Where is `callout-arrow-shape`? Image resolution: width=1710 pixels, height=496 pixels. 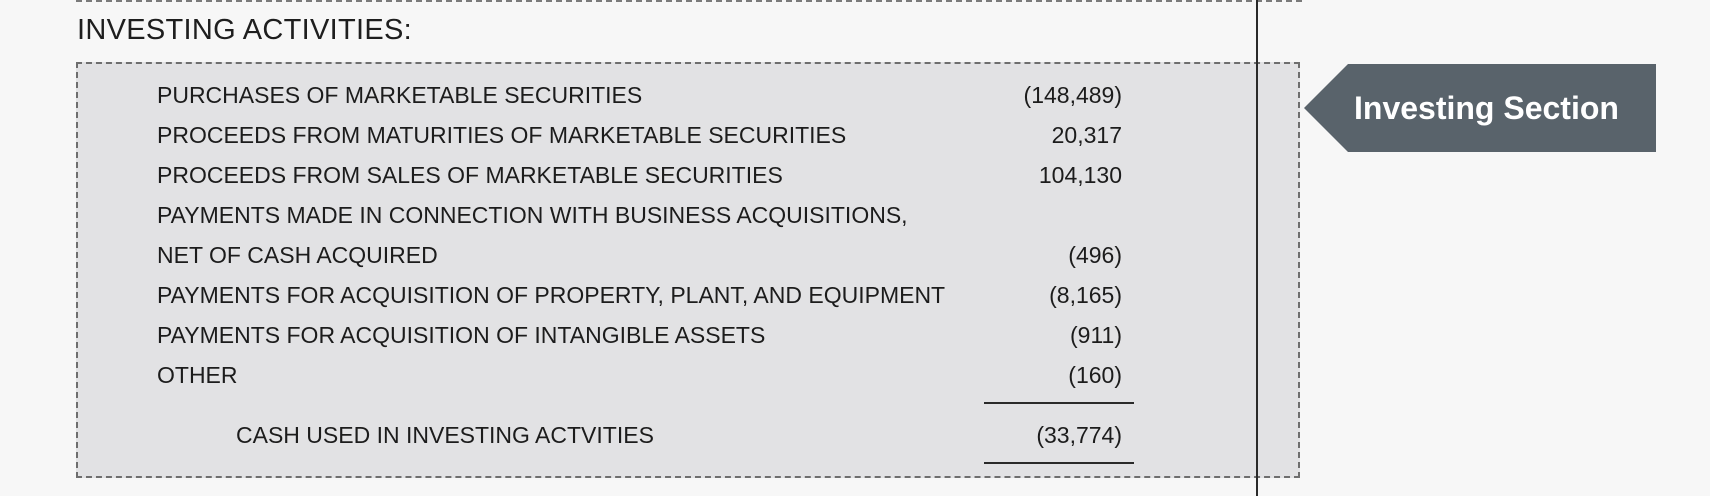
callout-arrow-shape is located at coordinates (1480, 108).